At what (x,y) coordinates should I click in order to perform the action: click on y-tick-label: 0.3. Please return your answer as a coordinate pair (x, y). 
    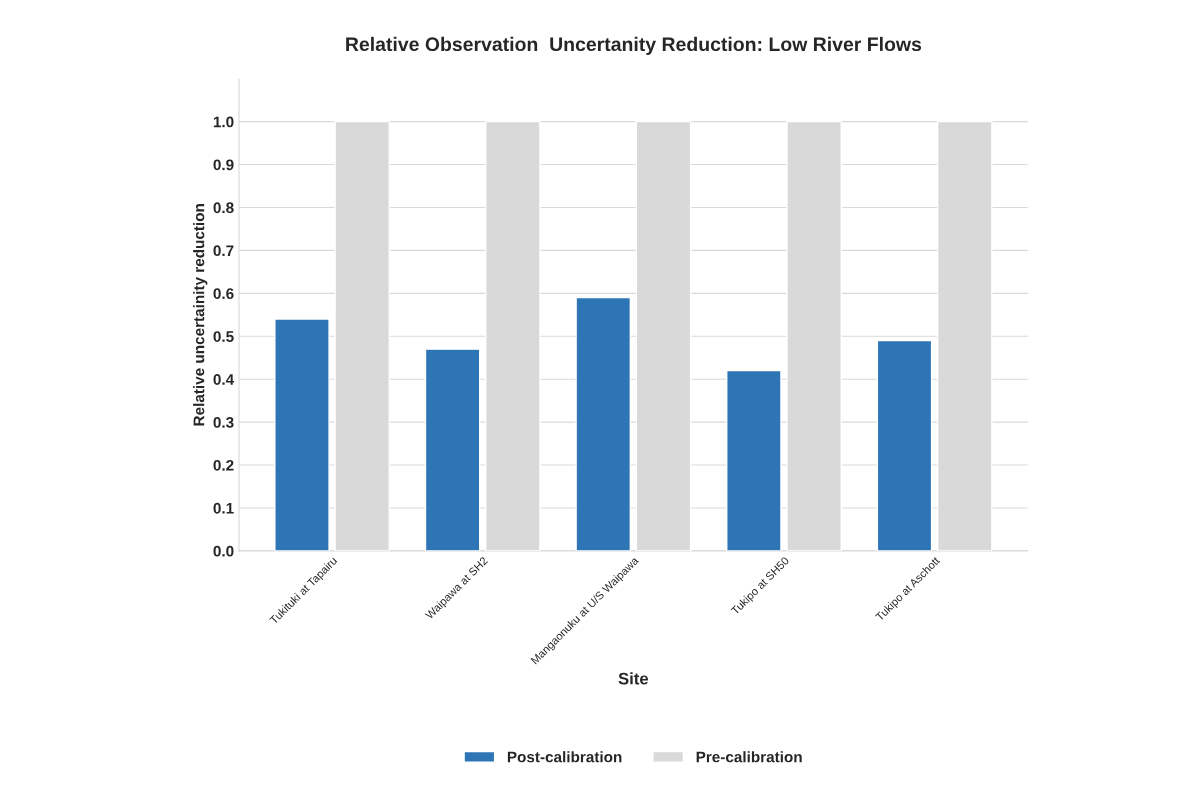
    Looking at the image, I should click on (223, 422).